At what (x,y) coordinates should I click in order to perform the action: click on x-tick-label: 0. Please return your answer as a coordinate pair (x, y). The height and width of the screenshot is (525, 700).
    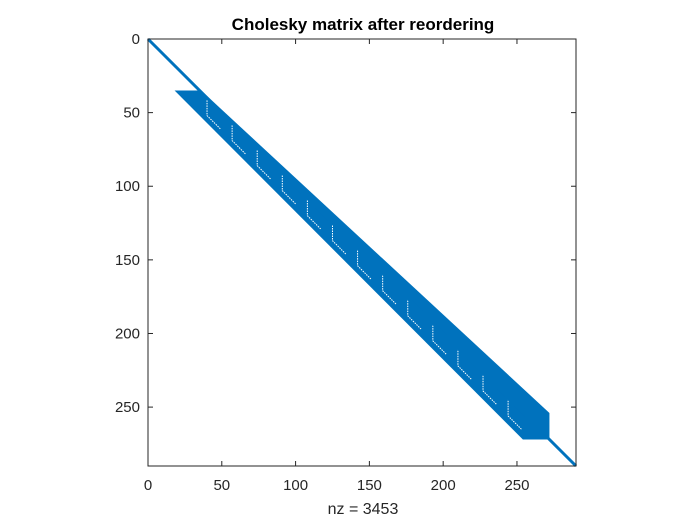
    Looking at the image, I should click on (148, 485).